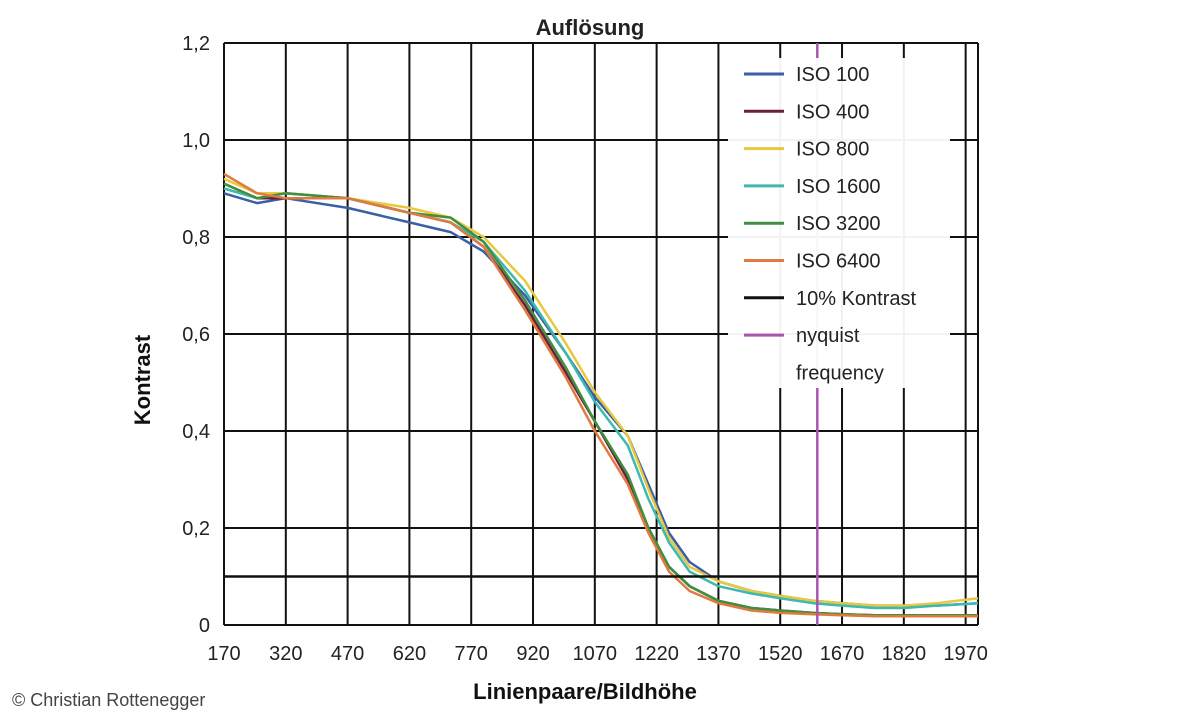 The image size is (1200, 725). What do you see at coordinates (142, 379) in the screenshot?
I see `y-axis-label: Kontrast` at bounding box center [142, 379].